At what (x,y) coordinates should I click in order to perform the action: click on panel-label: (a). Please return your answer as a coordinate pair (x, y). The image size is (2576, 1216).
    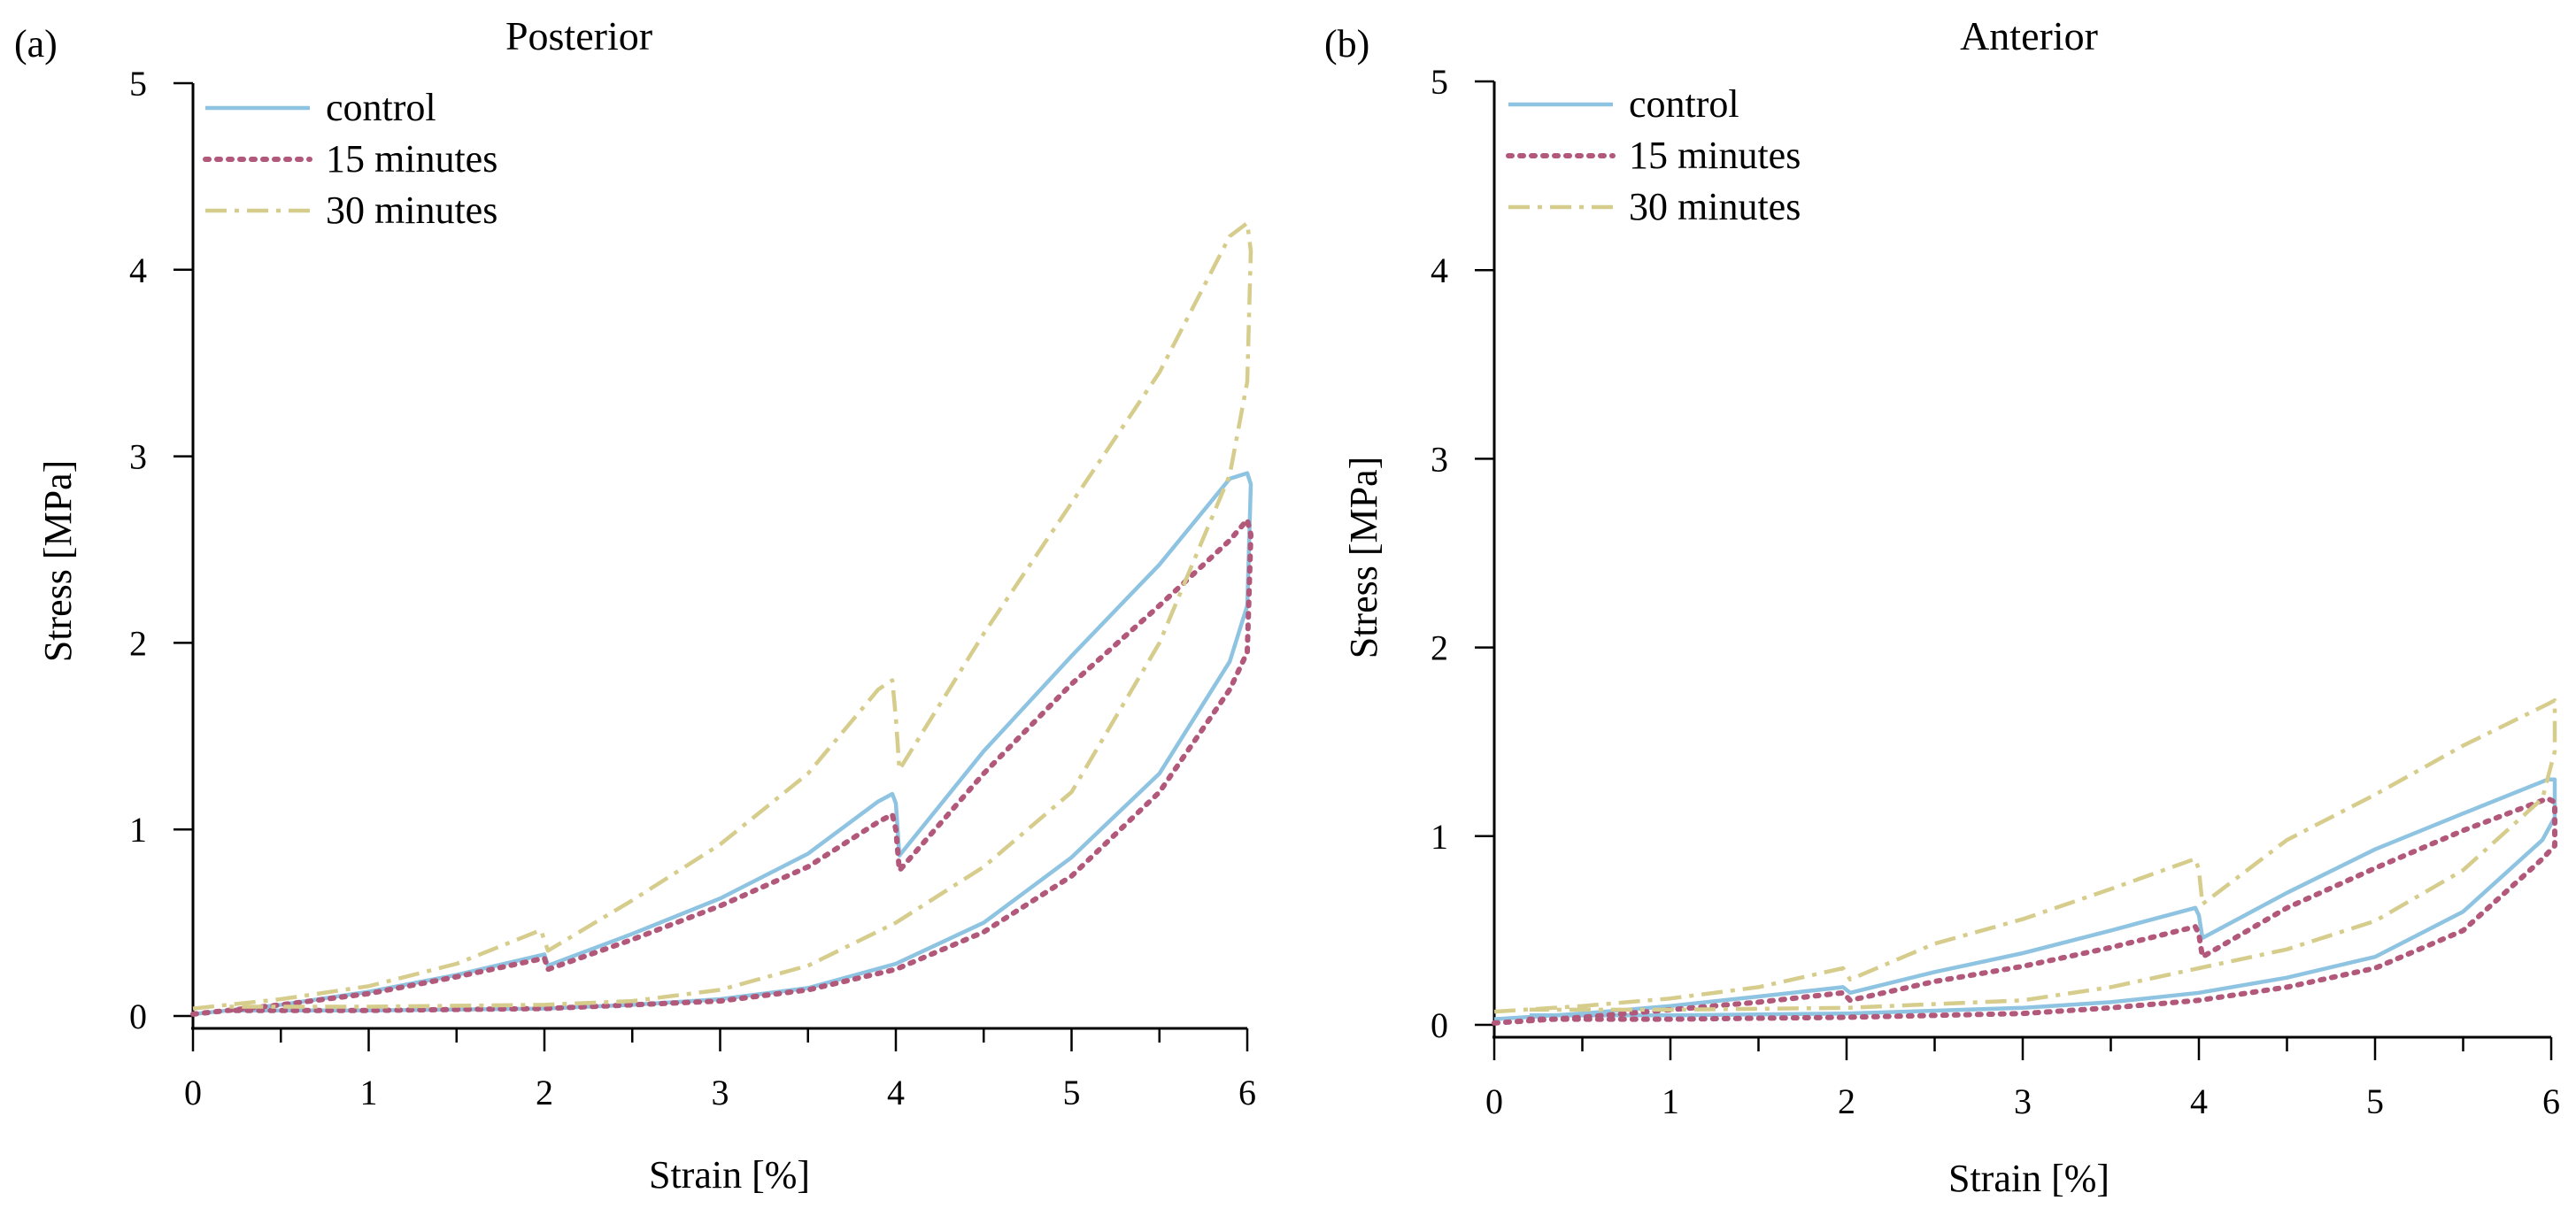
    Looking at the image, I should click on (36, 43).